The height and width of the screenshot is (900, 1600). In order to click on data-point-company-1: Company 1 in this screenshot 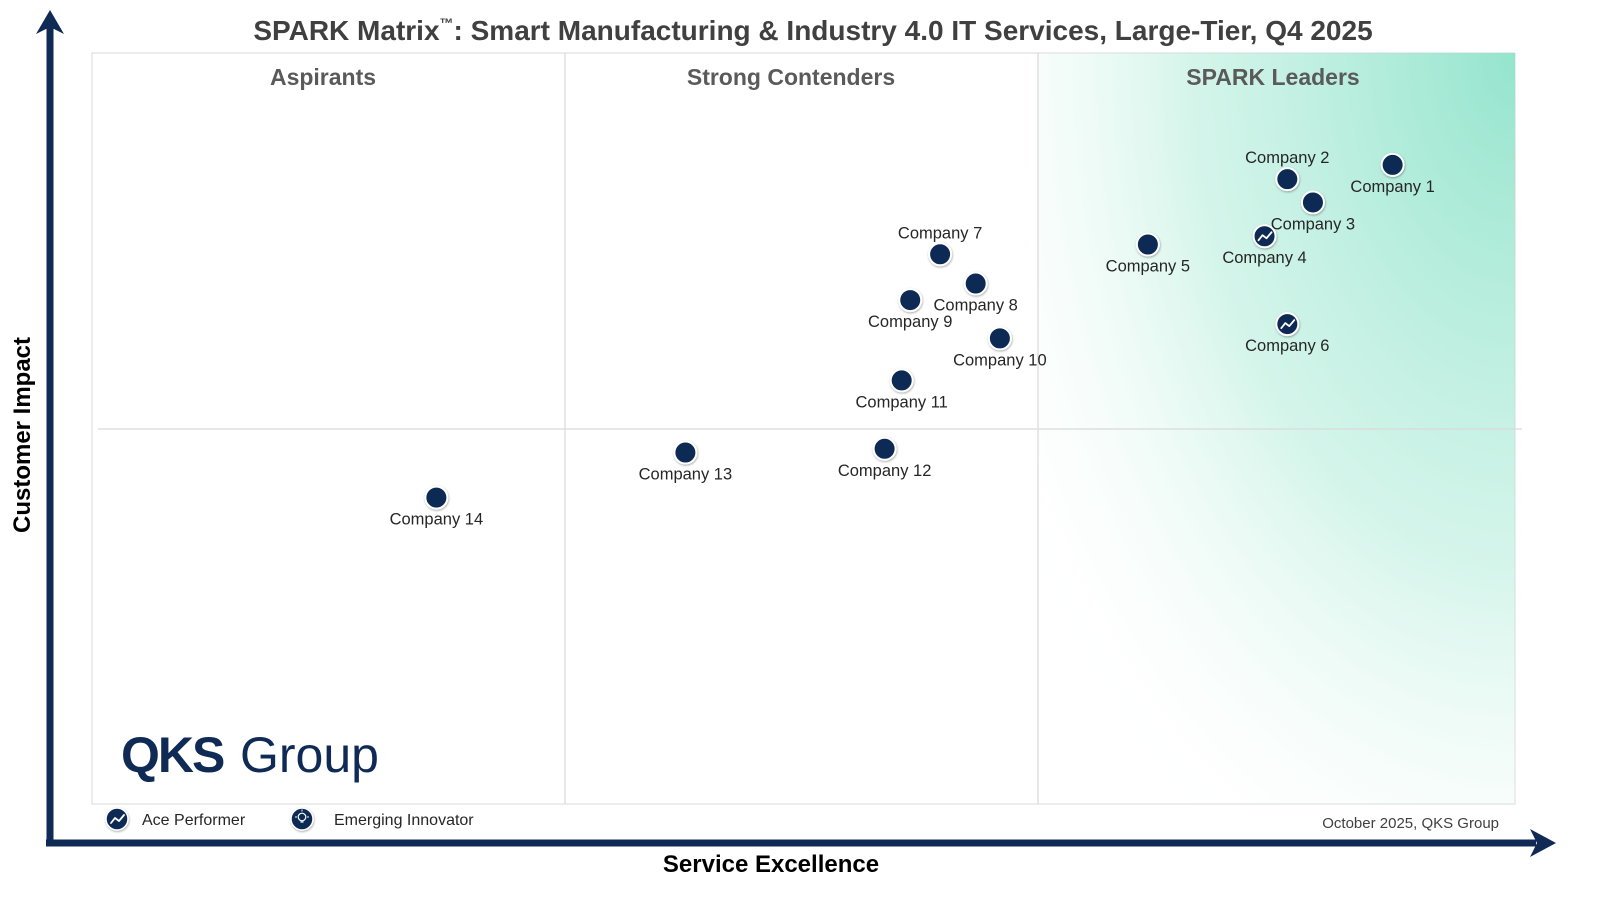, I will do `click(1392, 174)`.